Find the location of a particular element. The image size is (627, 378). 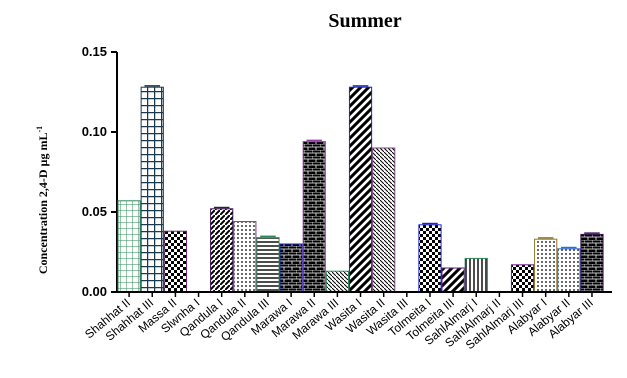

y-axis: 0.00 0.05 0.10 0.15 is located at coordinates (100, 171).